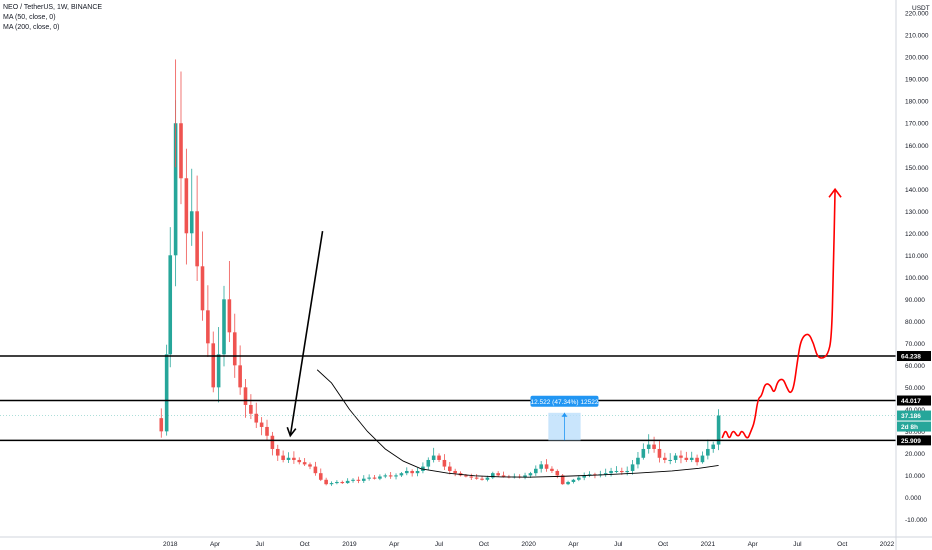 The height and width of the screenshot is (550, 932). Describe the element at coordinates (778, 314) in the screenshot. I see `red-projection-path` at that location.